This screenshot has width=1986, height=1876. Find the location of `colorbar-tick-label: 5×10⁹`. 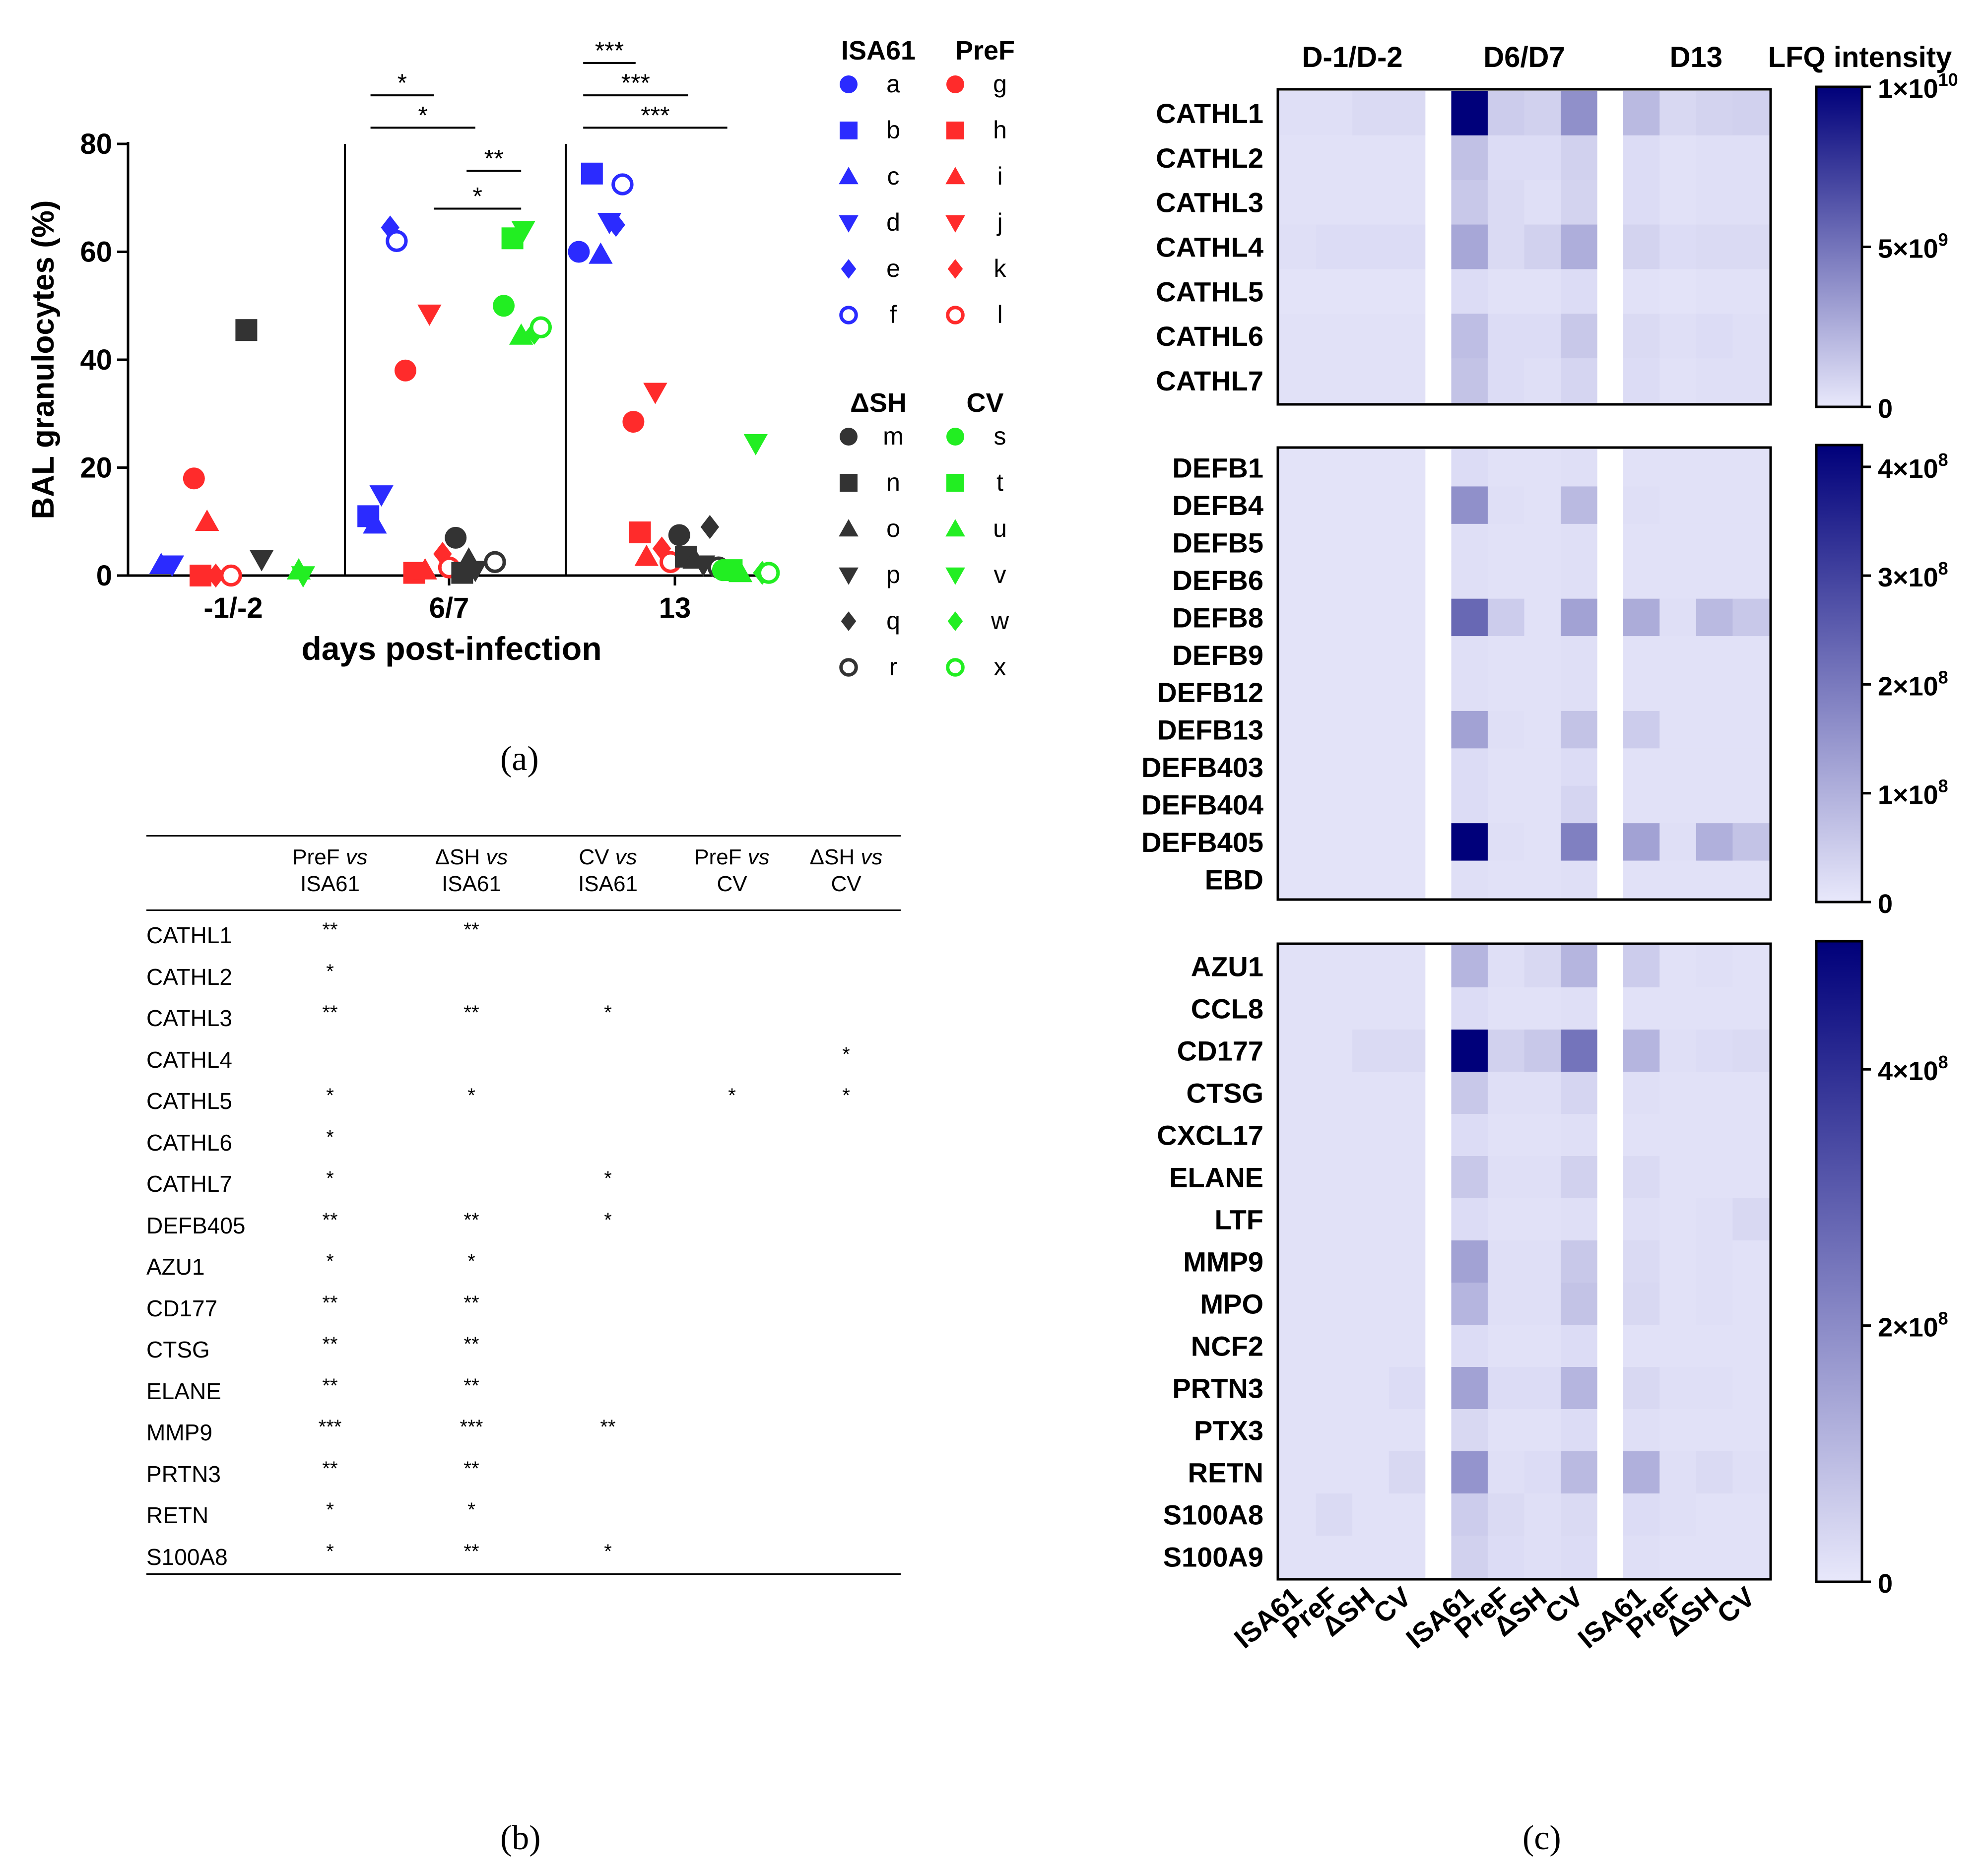

colorbar-tick-label: 5×10⁹ is located at coordinates (1913, 247).